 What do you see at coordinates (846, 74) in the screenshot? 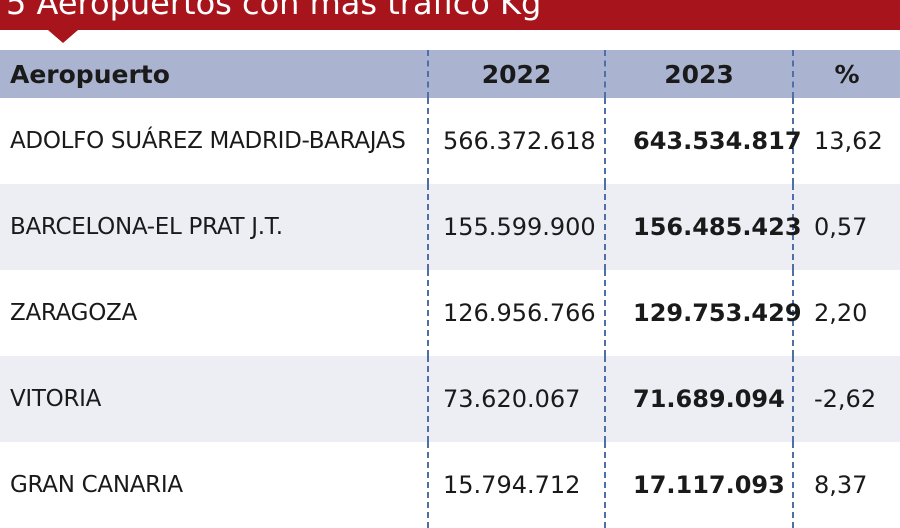
I see `header-percent: %` at bounding box center [846, 74].